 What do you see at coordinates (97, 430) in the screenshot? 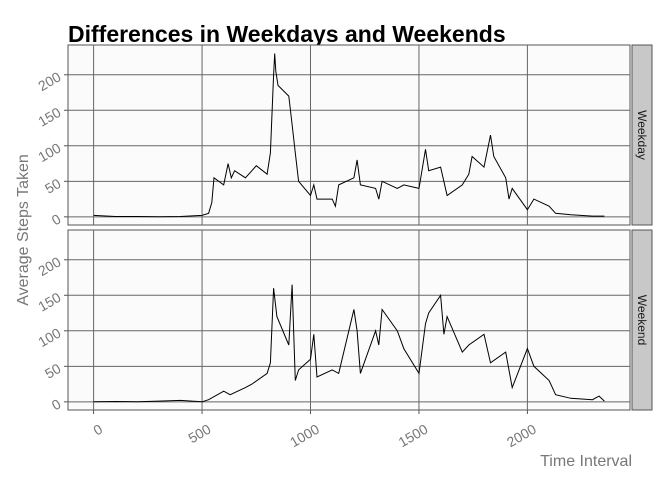
I see `x-tick-label: 0` at bounding box center [97, 430].